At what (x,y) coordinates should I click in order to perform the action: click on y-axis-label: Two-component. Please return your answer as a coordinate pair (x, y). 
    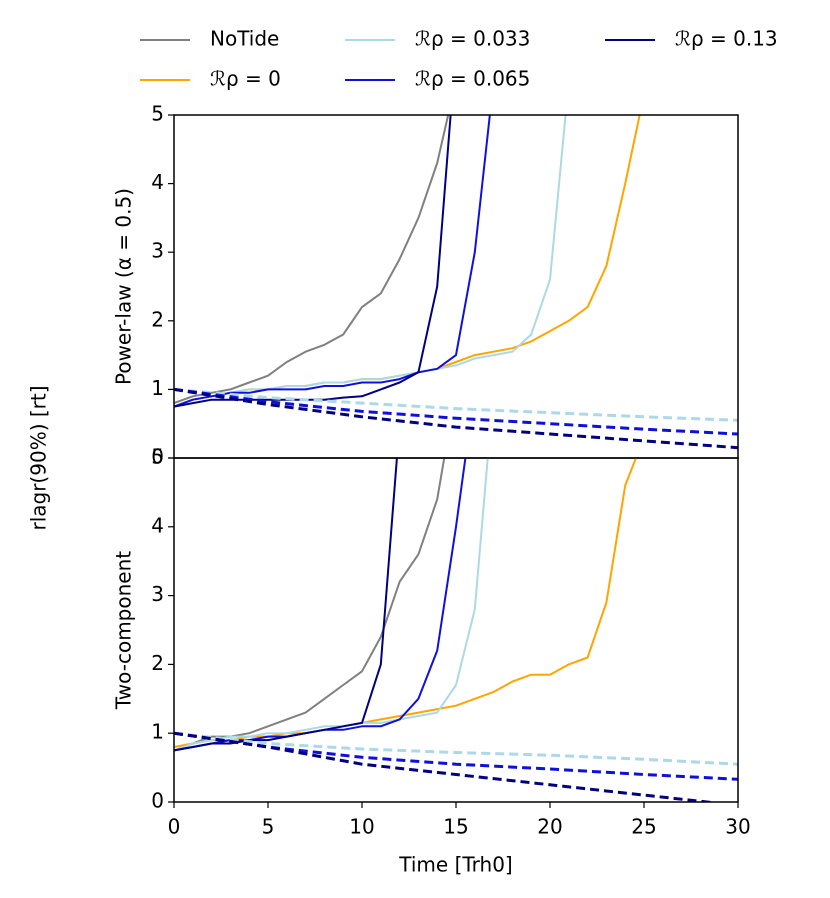
    Looking at the image, I should click on (124, 630).